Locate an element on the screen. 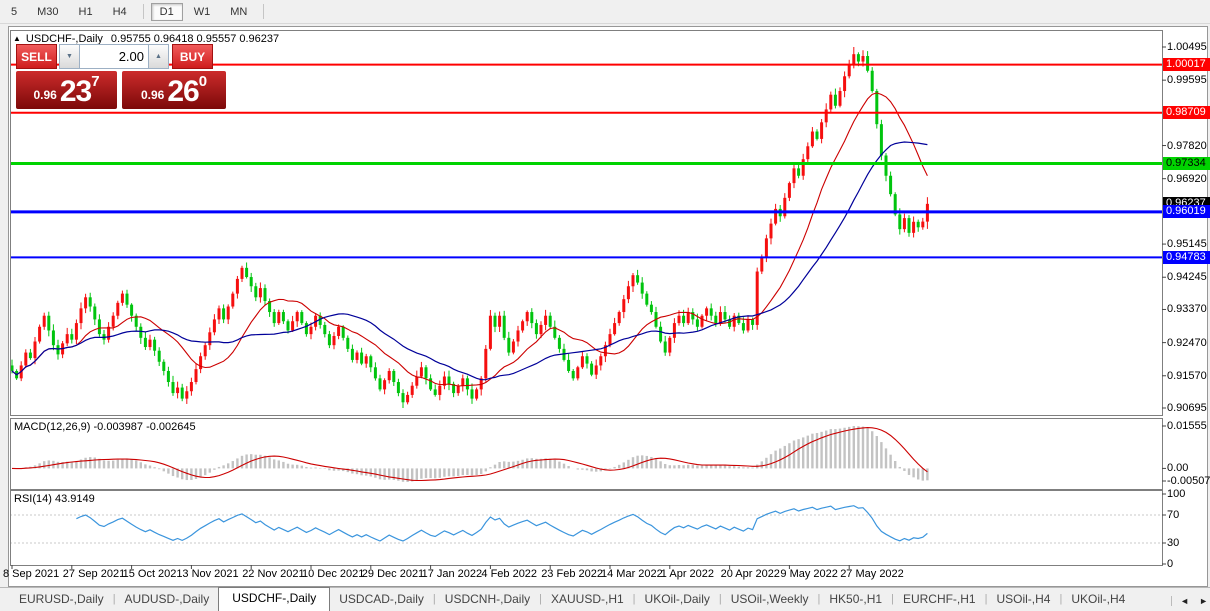 Image resolution: width=1210 pixels, height=611 pixels. date-label: 27 May 2022 is located at coordinates (872, 574).